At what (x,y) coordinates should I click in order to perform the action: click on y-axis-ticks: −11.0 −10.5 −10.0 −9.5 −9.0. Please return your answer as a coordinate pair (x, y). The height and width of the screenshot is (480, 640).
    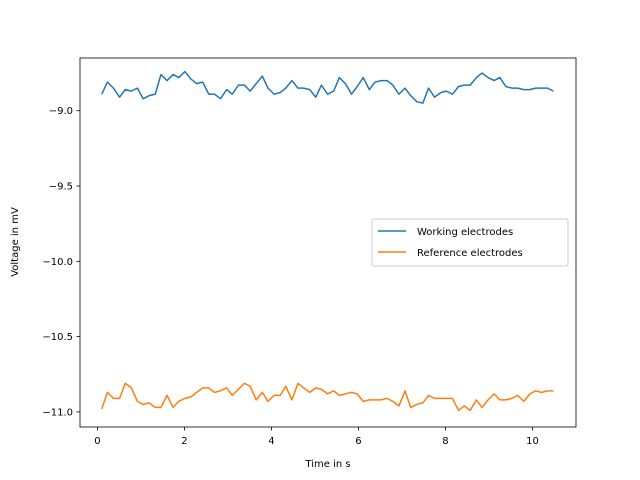
    Looking at the image, I should click on (61, 262).